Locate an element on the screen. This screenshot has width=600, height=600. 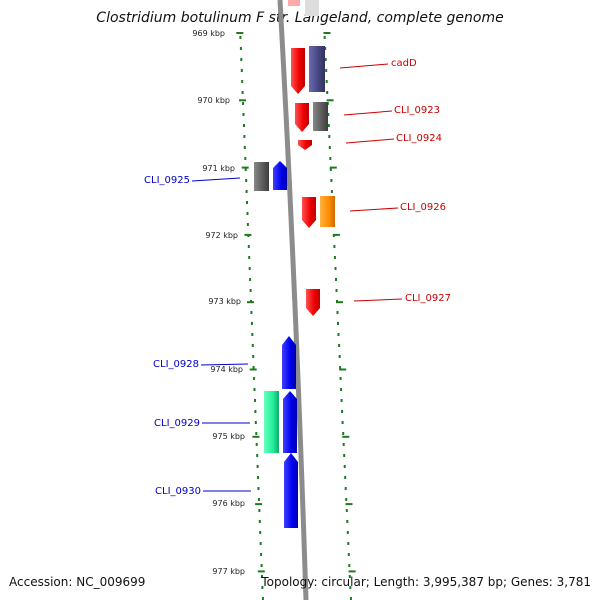
label-cli-0926: CLI_0926 is located at coordinates (423, 207).